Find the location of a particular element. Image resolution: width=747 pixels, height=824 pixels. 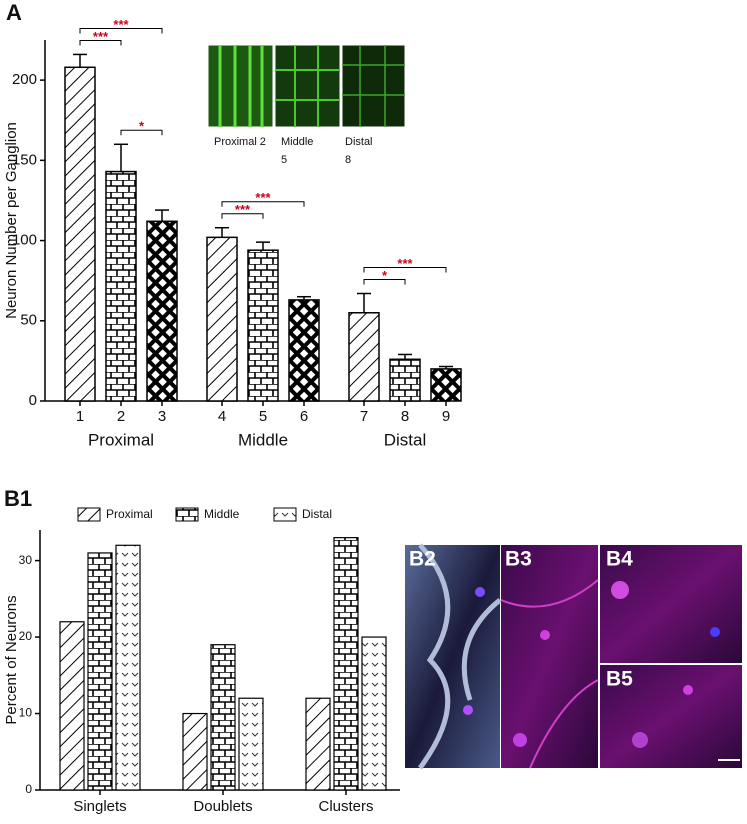

legend-label: Distal is located at coordinates (317, 514).